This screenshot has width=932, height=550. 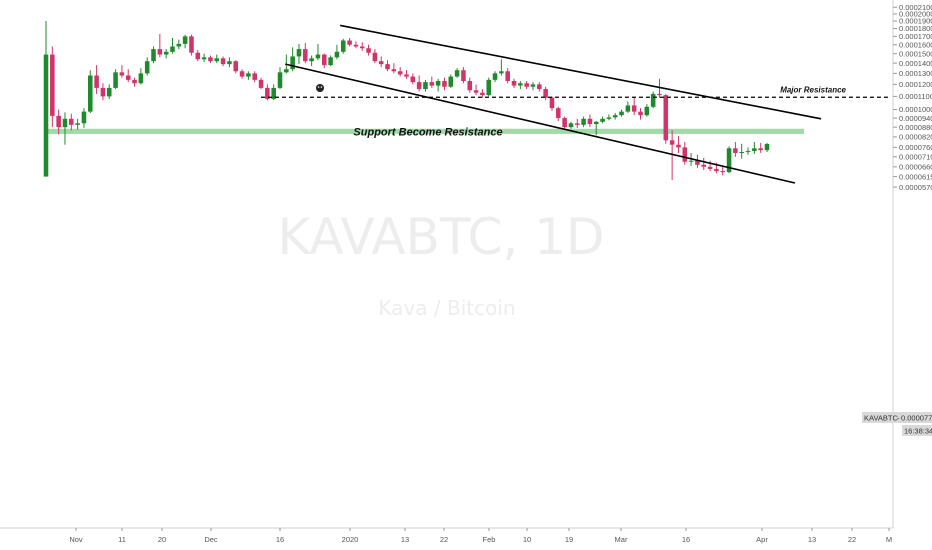 I want to click on price-tick-label: 0.00007100, so click(x=915, y=156).